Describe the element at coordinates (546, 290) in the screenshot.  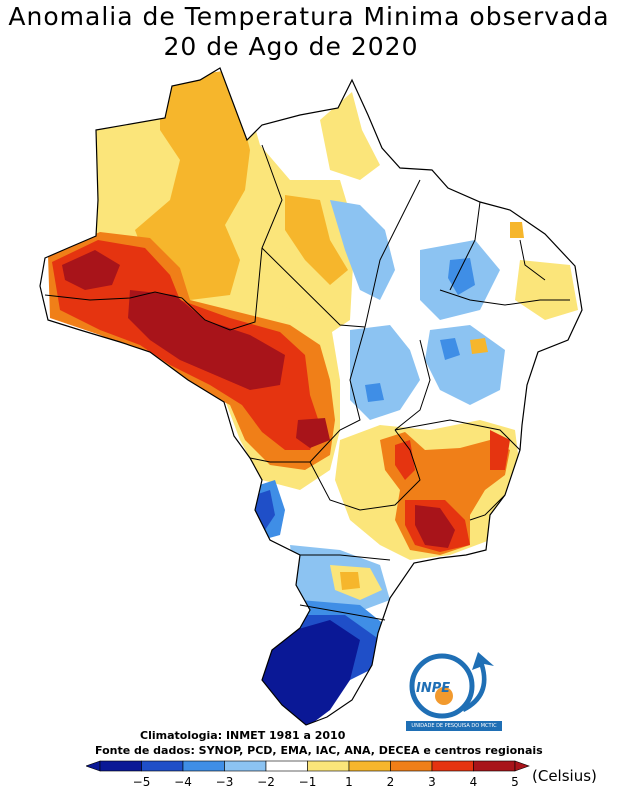
I see `warm1-ne-coast` at that location.